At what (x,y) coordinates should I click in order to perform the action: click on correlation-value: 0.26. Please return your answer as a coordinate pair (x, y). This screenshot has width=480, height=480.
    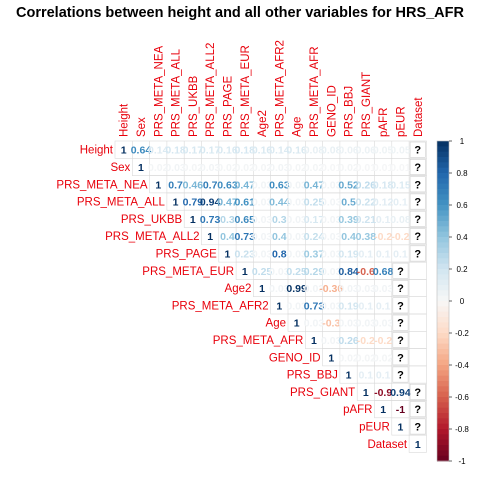
    Looking at the image, I should click on (348, 341).